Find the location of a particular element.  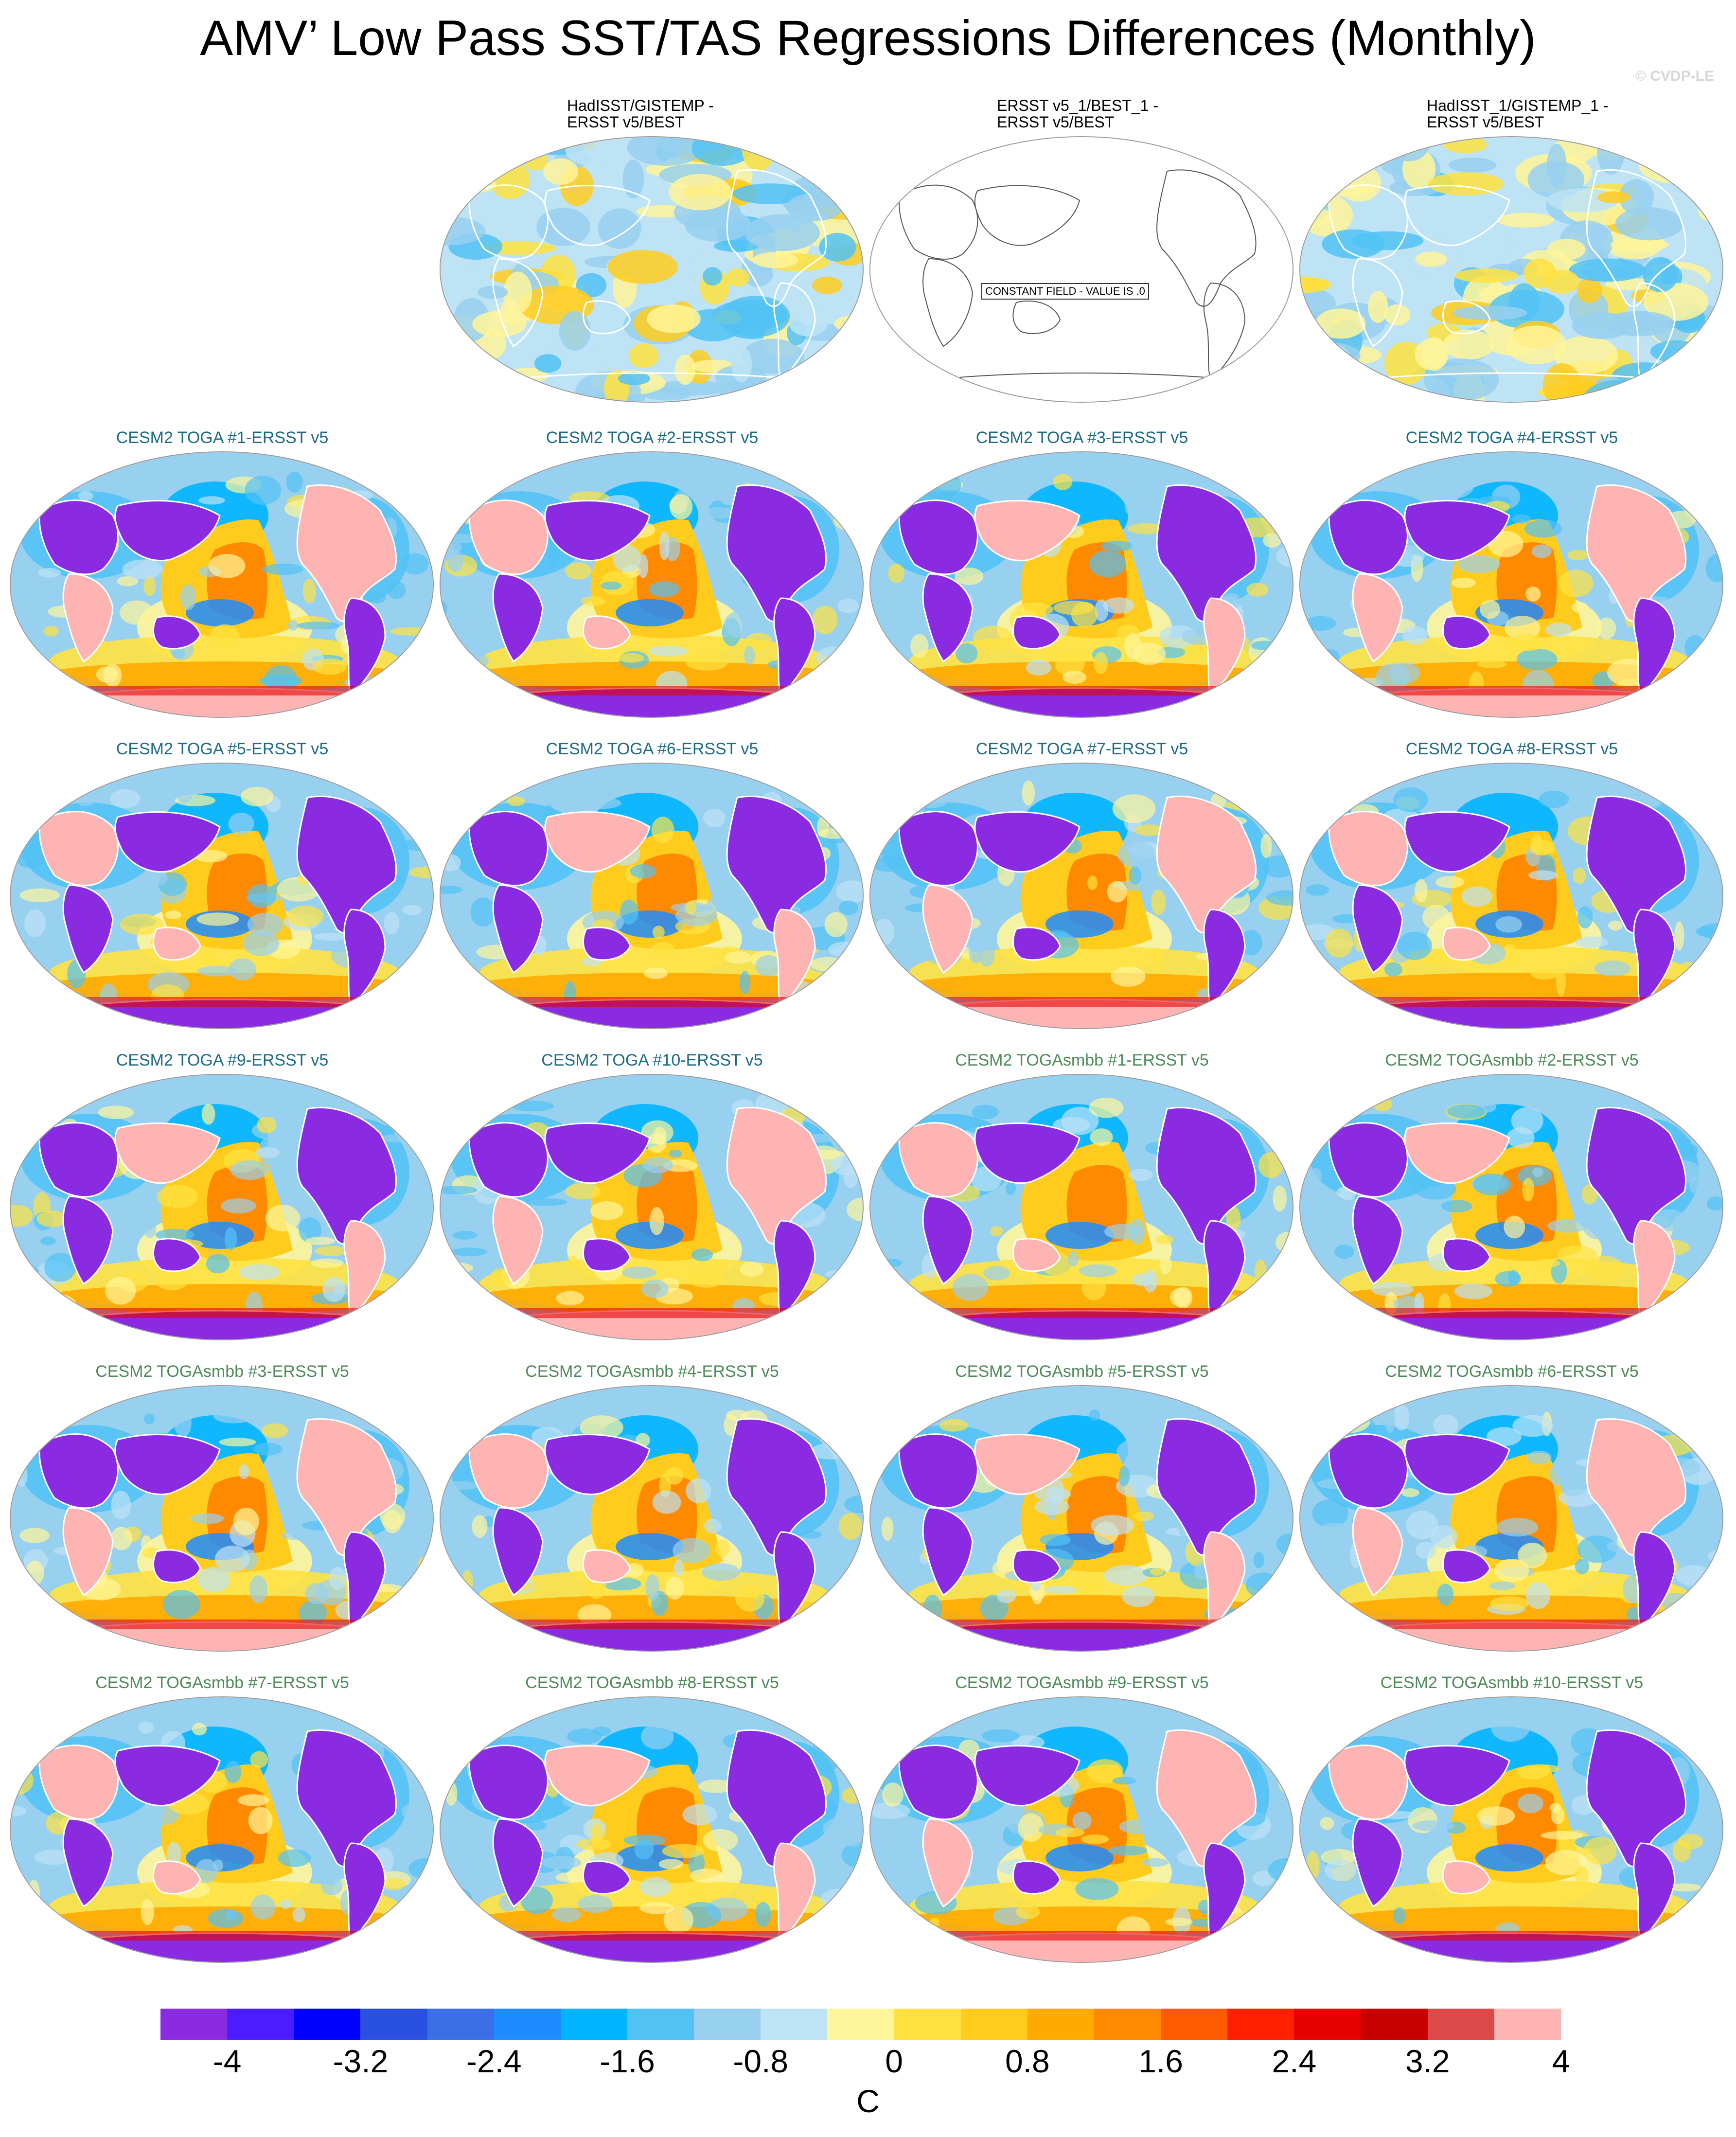

panel-title: CESM2 TOGAsmbb #7-ERSST v5 is located at coordinates (222, 1683).